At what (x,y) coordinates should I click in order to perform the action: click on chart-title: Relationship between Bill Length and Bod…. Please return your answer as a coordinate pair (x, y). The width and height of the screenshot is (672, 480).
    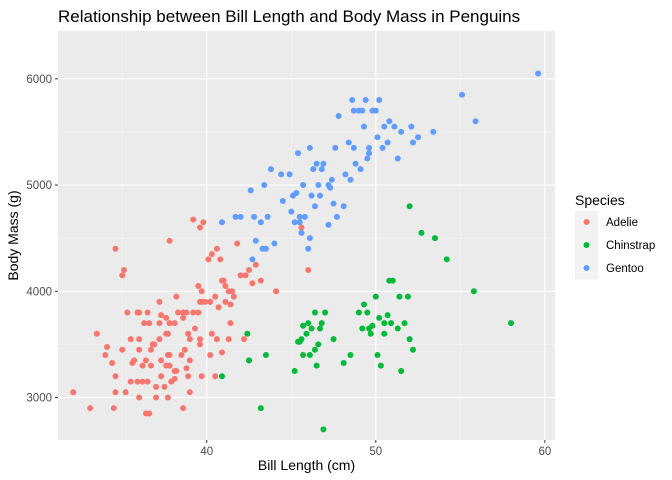
    Looking at the image, I should click on (289, 16).